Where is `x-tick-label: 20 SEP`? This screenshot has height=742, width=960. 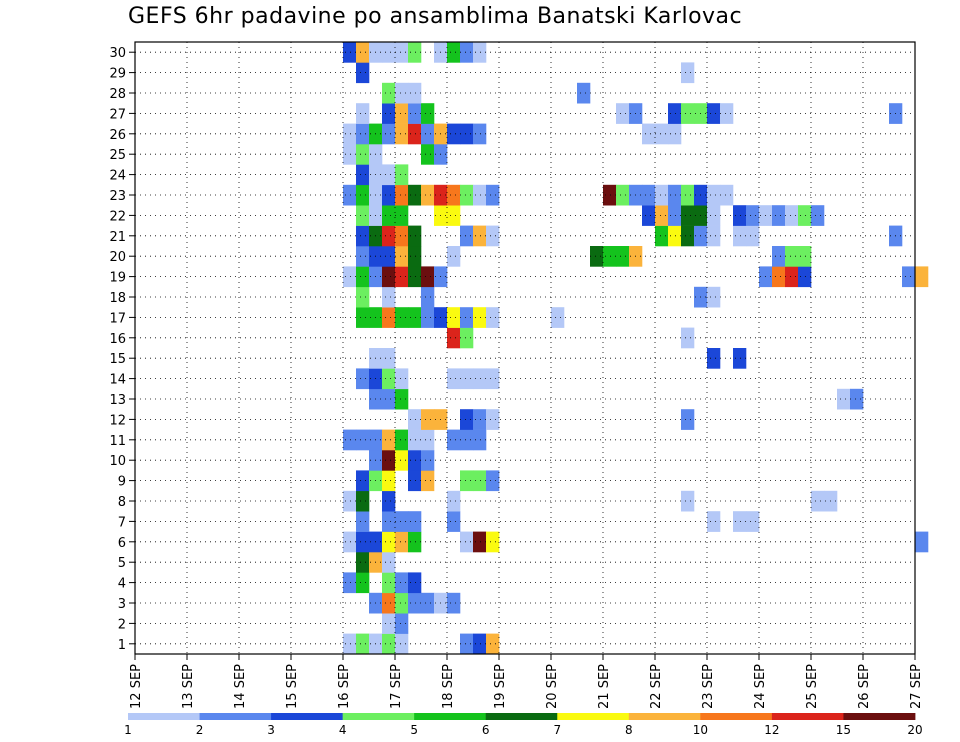
x-tick-label: 20 SEP is located at coordinates (552, 686).